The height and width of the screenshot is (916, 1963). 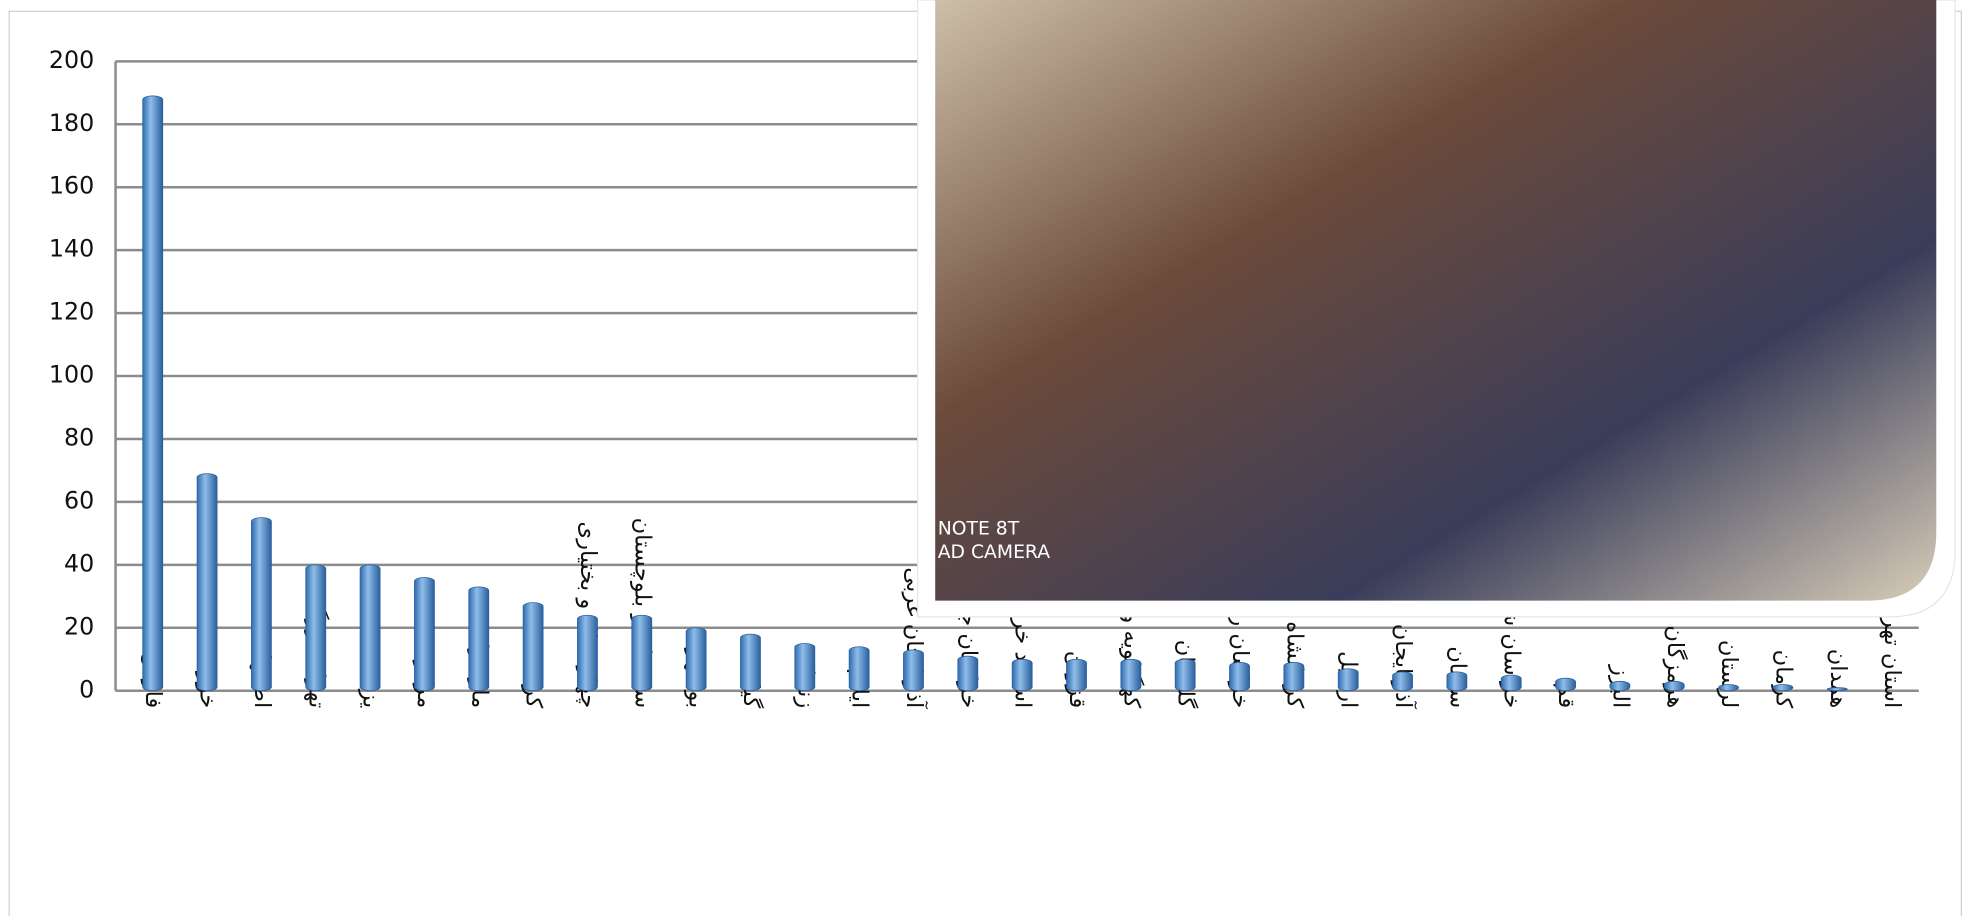 I want to click on x-tick-label: همدان, so click(x=1838, y=678).